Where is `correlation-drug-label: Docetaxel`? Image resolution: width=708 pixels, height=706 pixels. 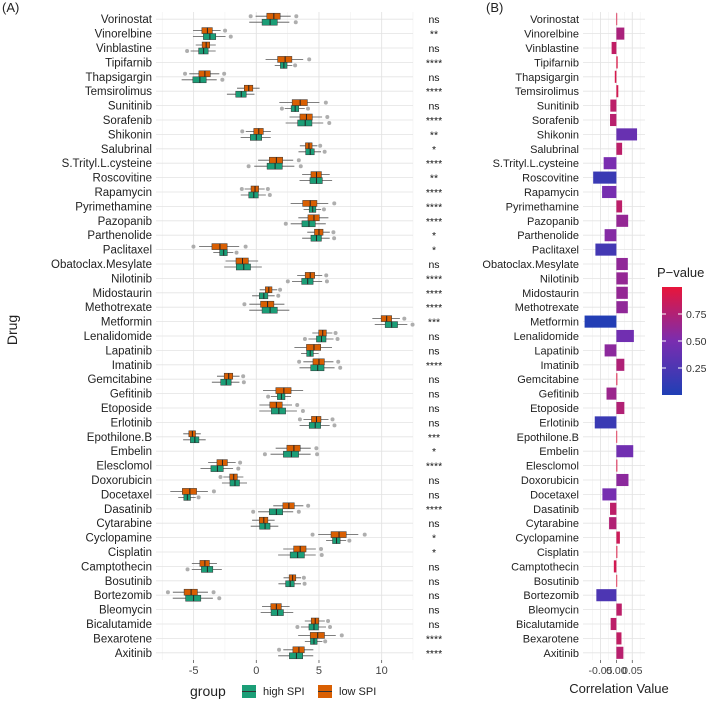
correlation-drug-label: Docetaxel is located at coordinates (554, 495).